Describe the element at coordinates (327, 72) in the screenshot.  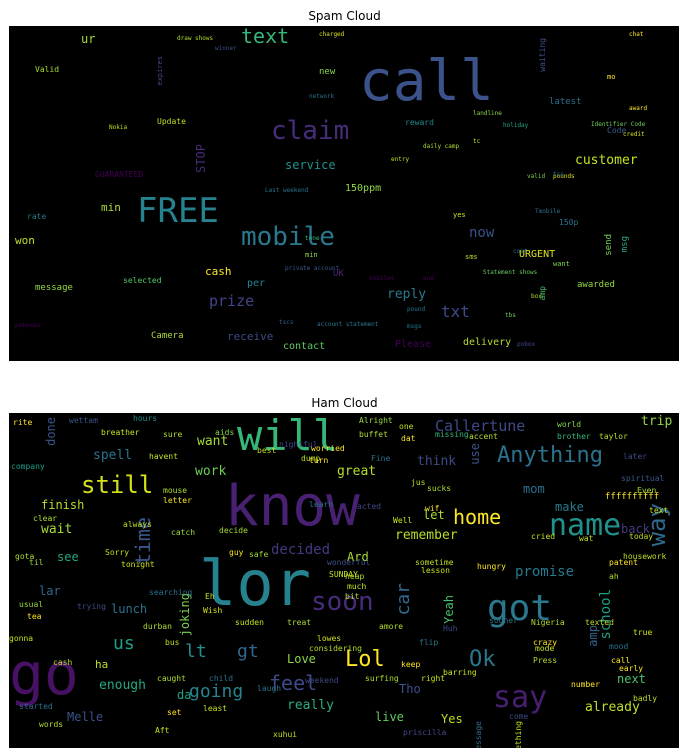
I see `spam-cloud-word: new` at that location.